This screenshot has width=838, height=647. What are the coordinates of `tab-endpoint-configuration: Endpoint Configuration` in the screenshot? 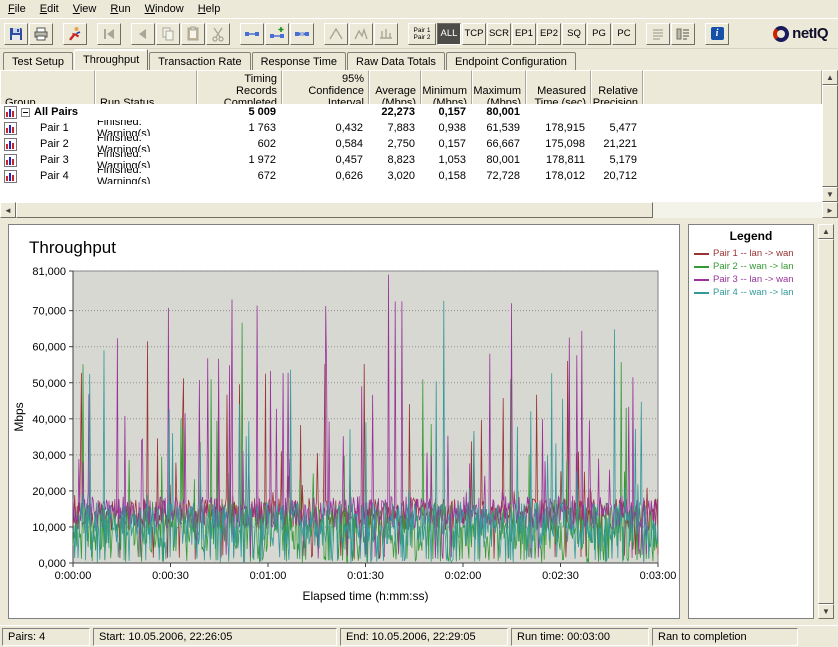 It's located at (510, 61).